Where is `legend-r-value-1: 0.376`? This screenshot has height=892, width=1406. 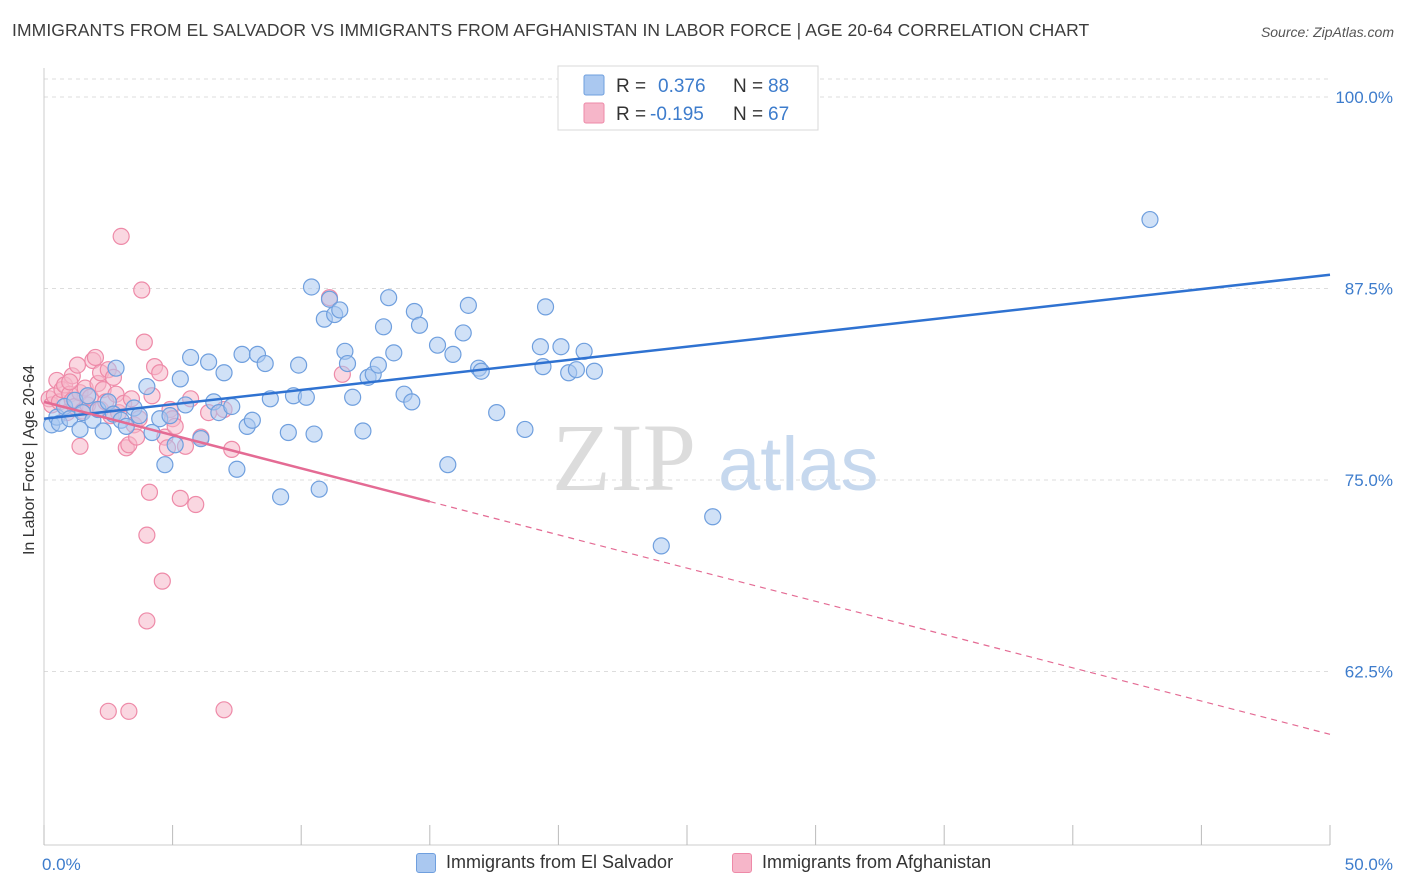 legend-r-value-1: 0.376 is located at coordinates (682, 86).